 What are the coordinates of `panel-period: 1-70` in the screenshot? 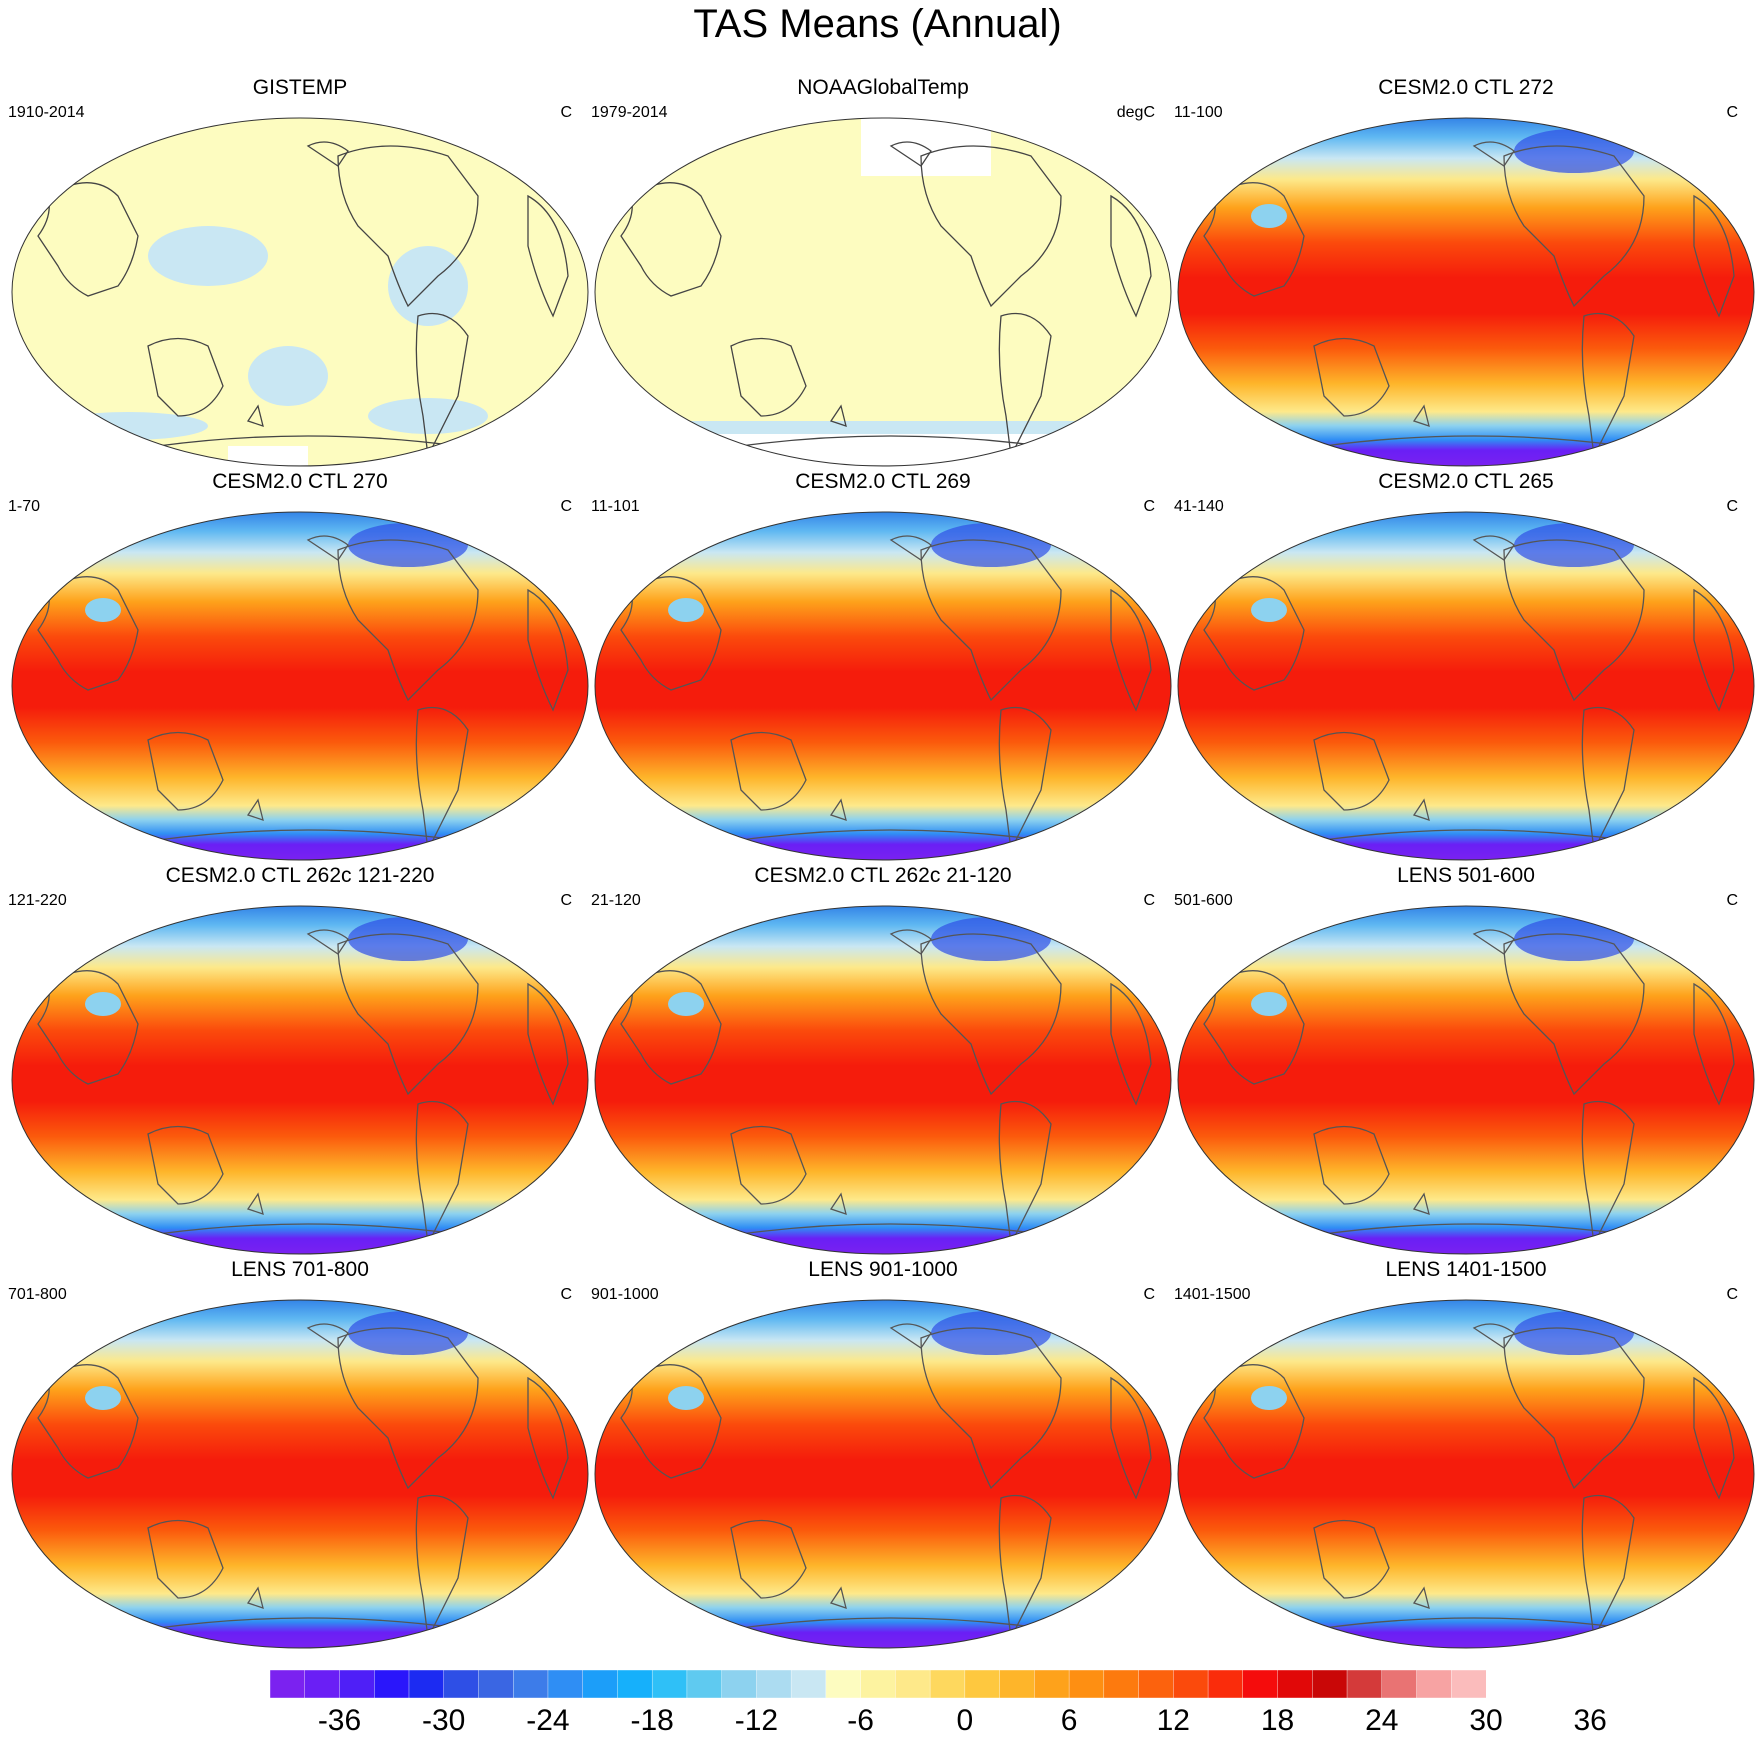 It's located at (24, 506).